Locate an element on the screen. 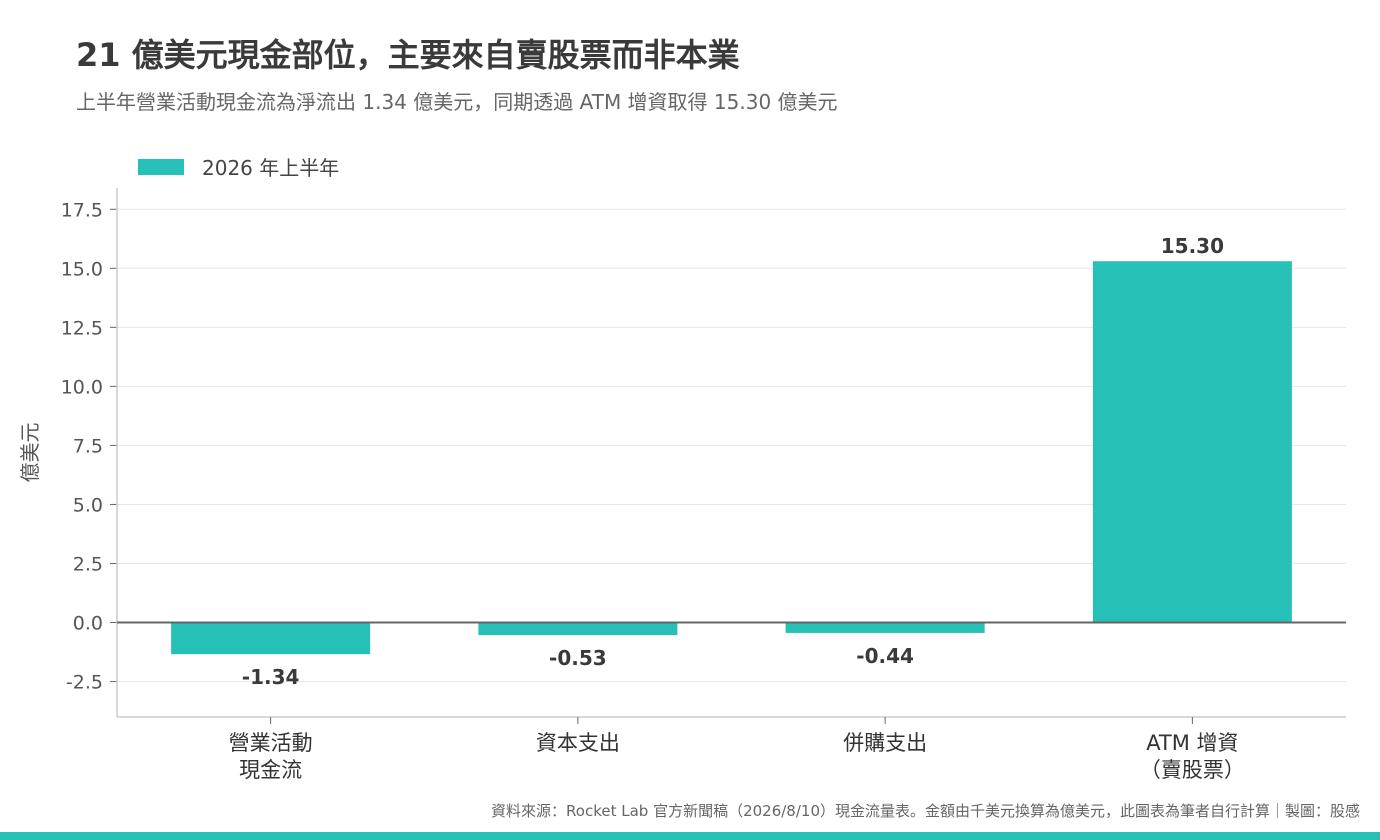  y-tick-label: -2.5 is located at coordinates (84, 683).